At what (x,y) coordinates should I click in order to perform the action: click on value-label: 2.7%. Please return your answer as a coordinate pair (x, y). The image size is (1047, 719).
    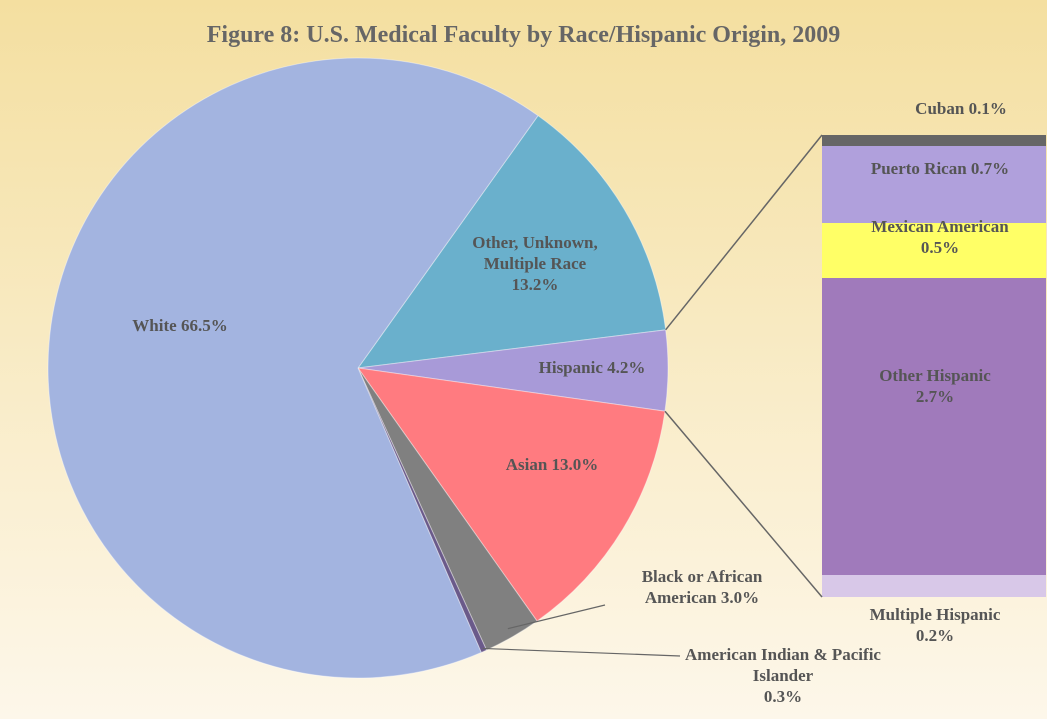
    Looking at the image, I should click on (935, 396).